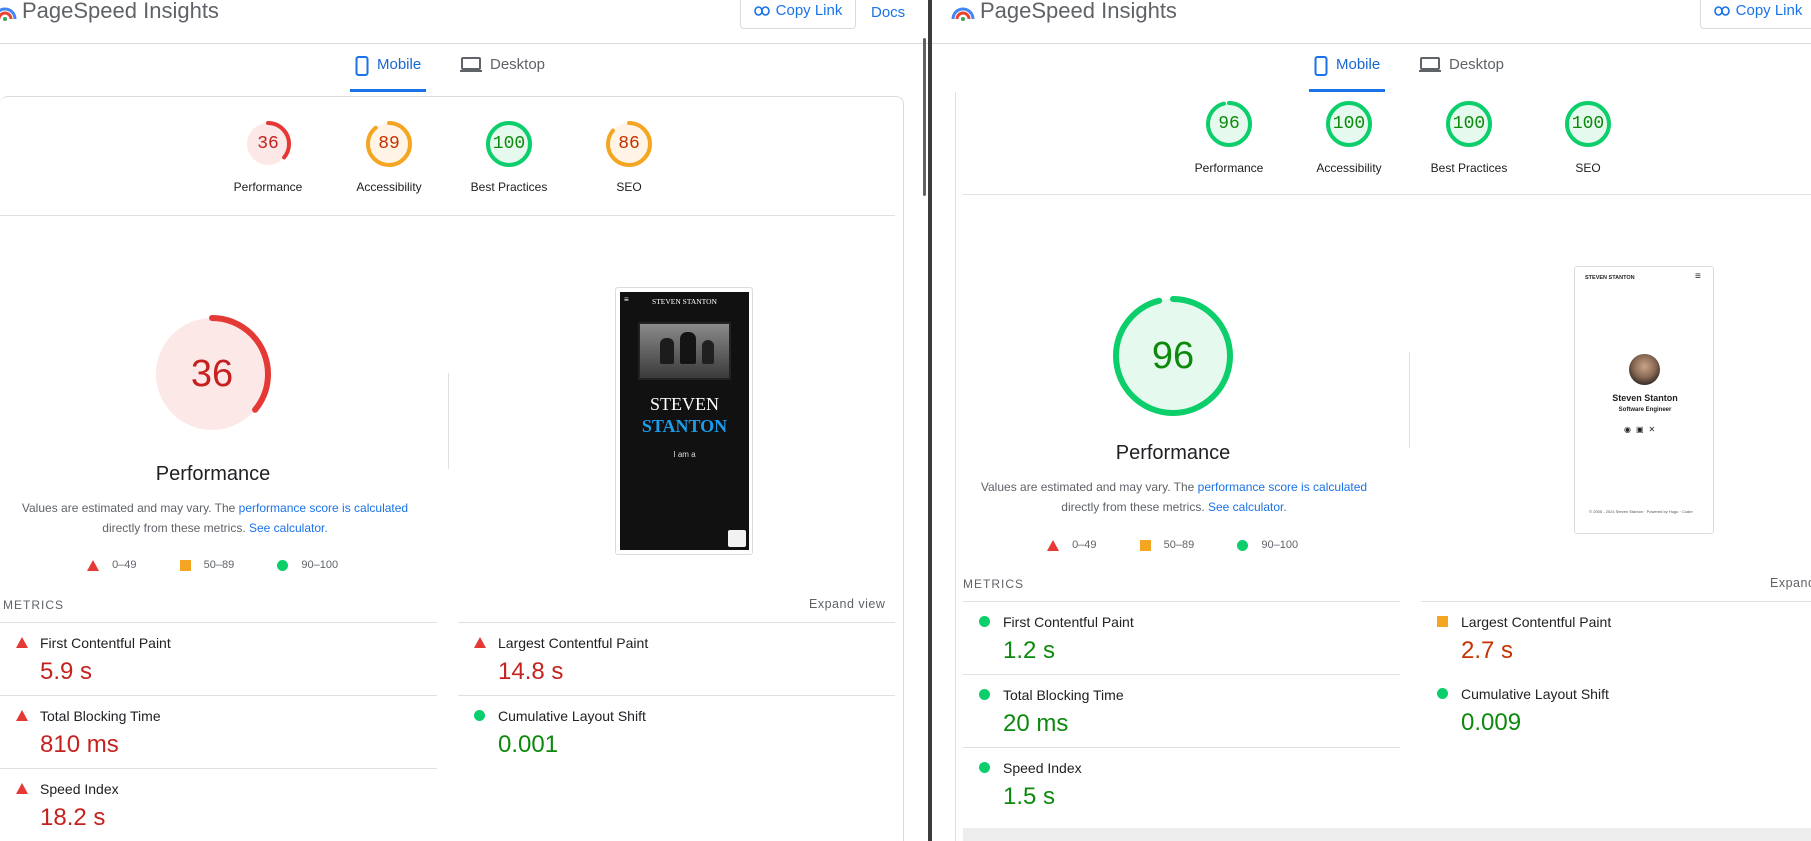 The width and height of the screenshot is (1811, 841). Describe the element at coordinates (100, 716) in the screenshot. I see `metric-name: Total Blocking Time` at that location.